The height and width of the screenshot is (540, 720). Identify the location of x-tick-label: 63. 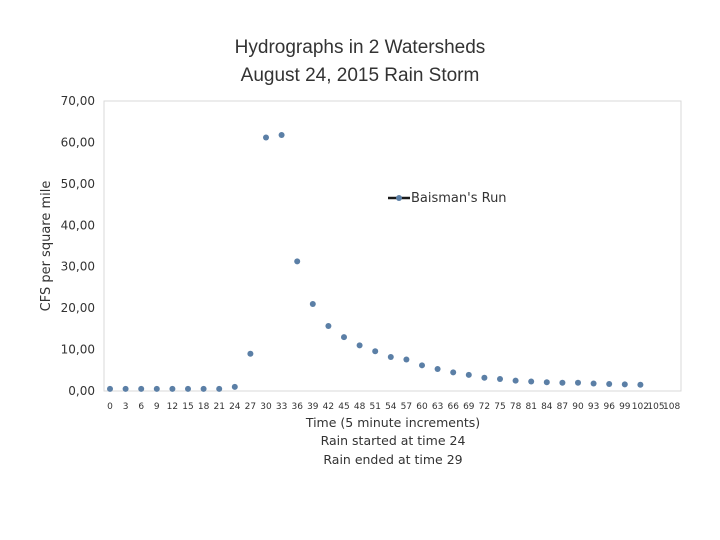
(437, 407).